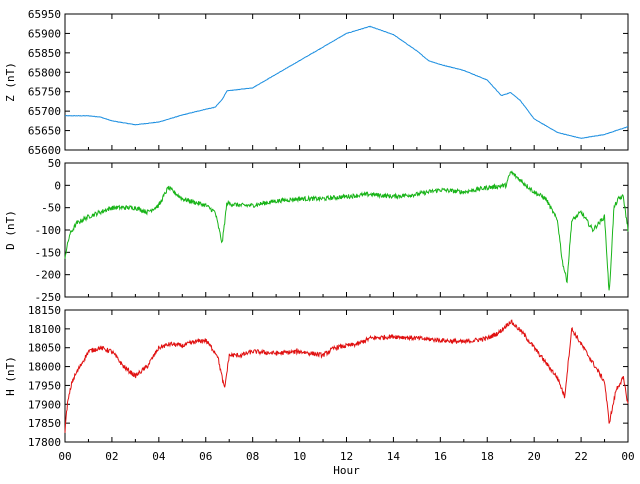 The image size is (640, 484). Describe the element at coordinates (580, 456) in the screenshot. I see `x-tick-label-11: 22` at that location.